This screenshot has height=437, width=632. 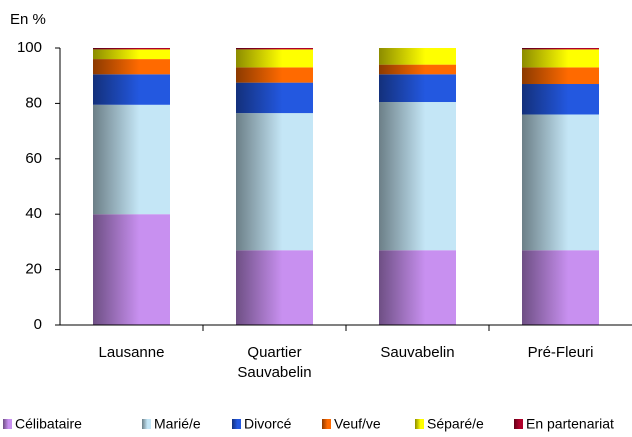 I want to click on y-tick-label: 0, so click(x=38, y=324).